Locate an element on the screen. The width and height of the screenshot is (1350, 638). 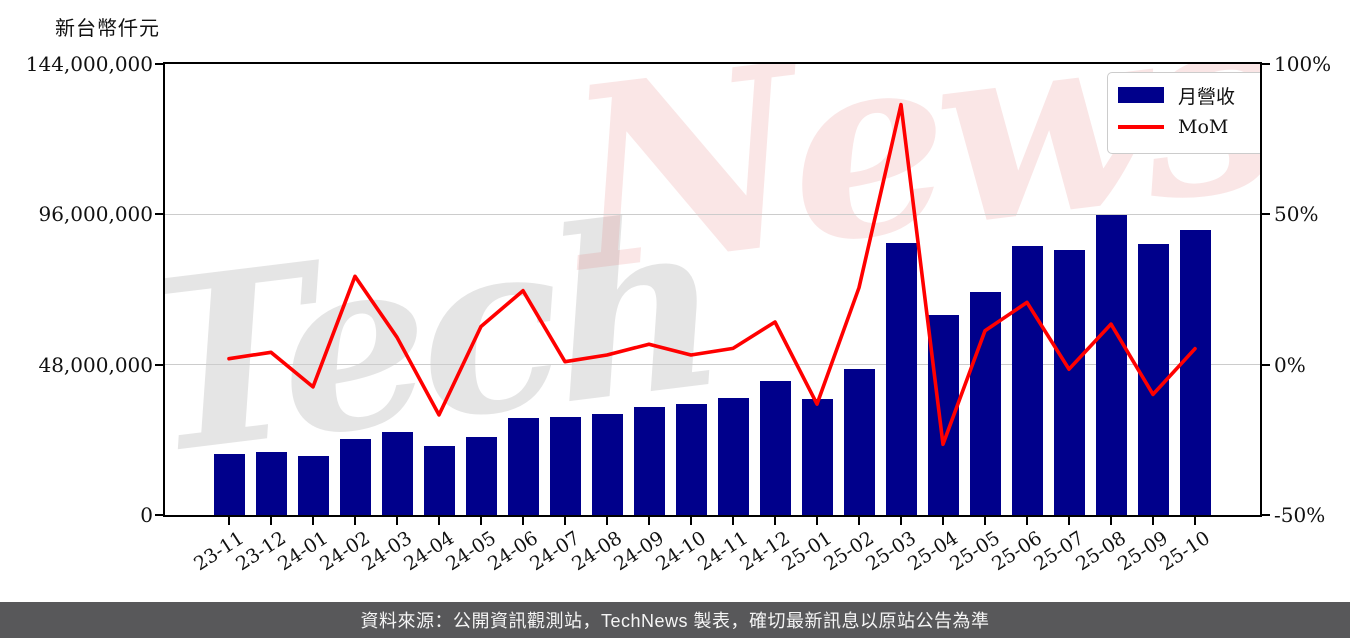
y-tick-label: 144,000,000 is located at coordinates (89, 64).